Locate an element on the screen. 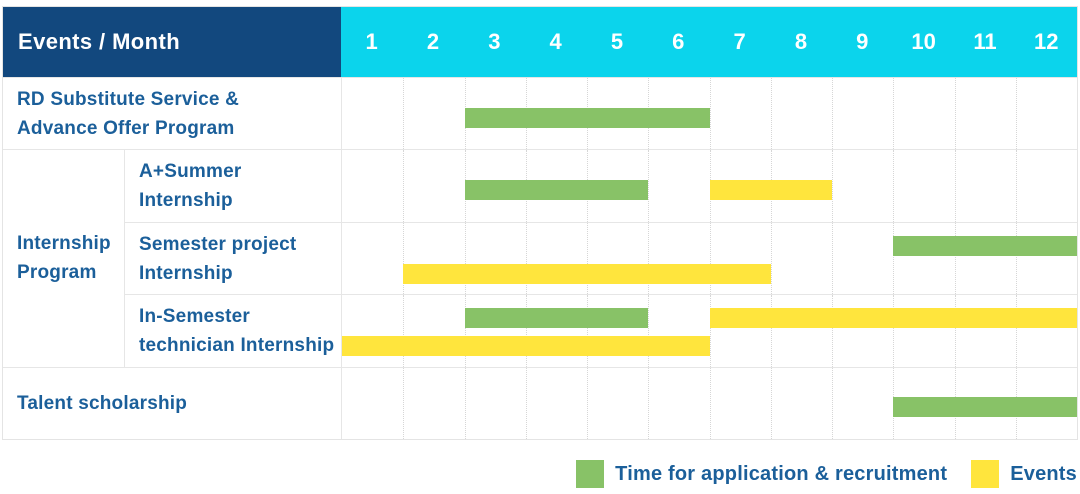  group-label-internship-program: Internship Program is located at coordinates (64, 258).